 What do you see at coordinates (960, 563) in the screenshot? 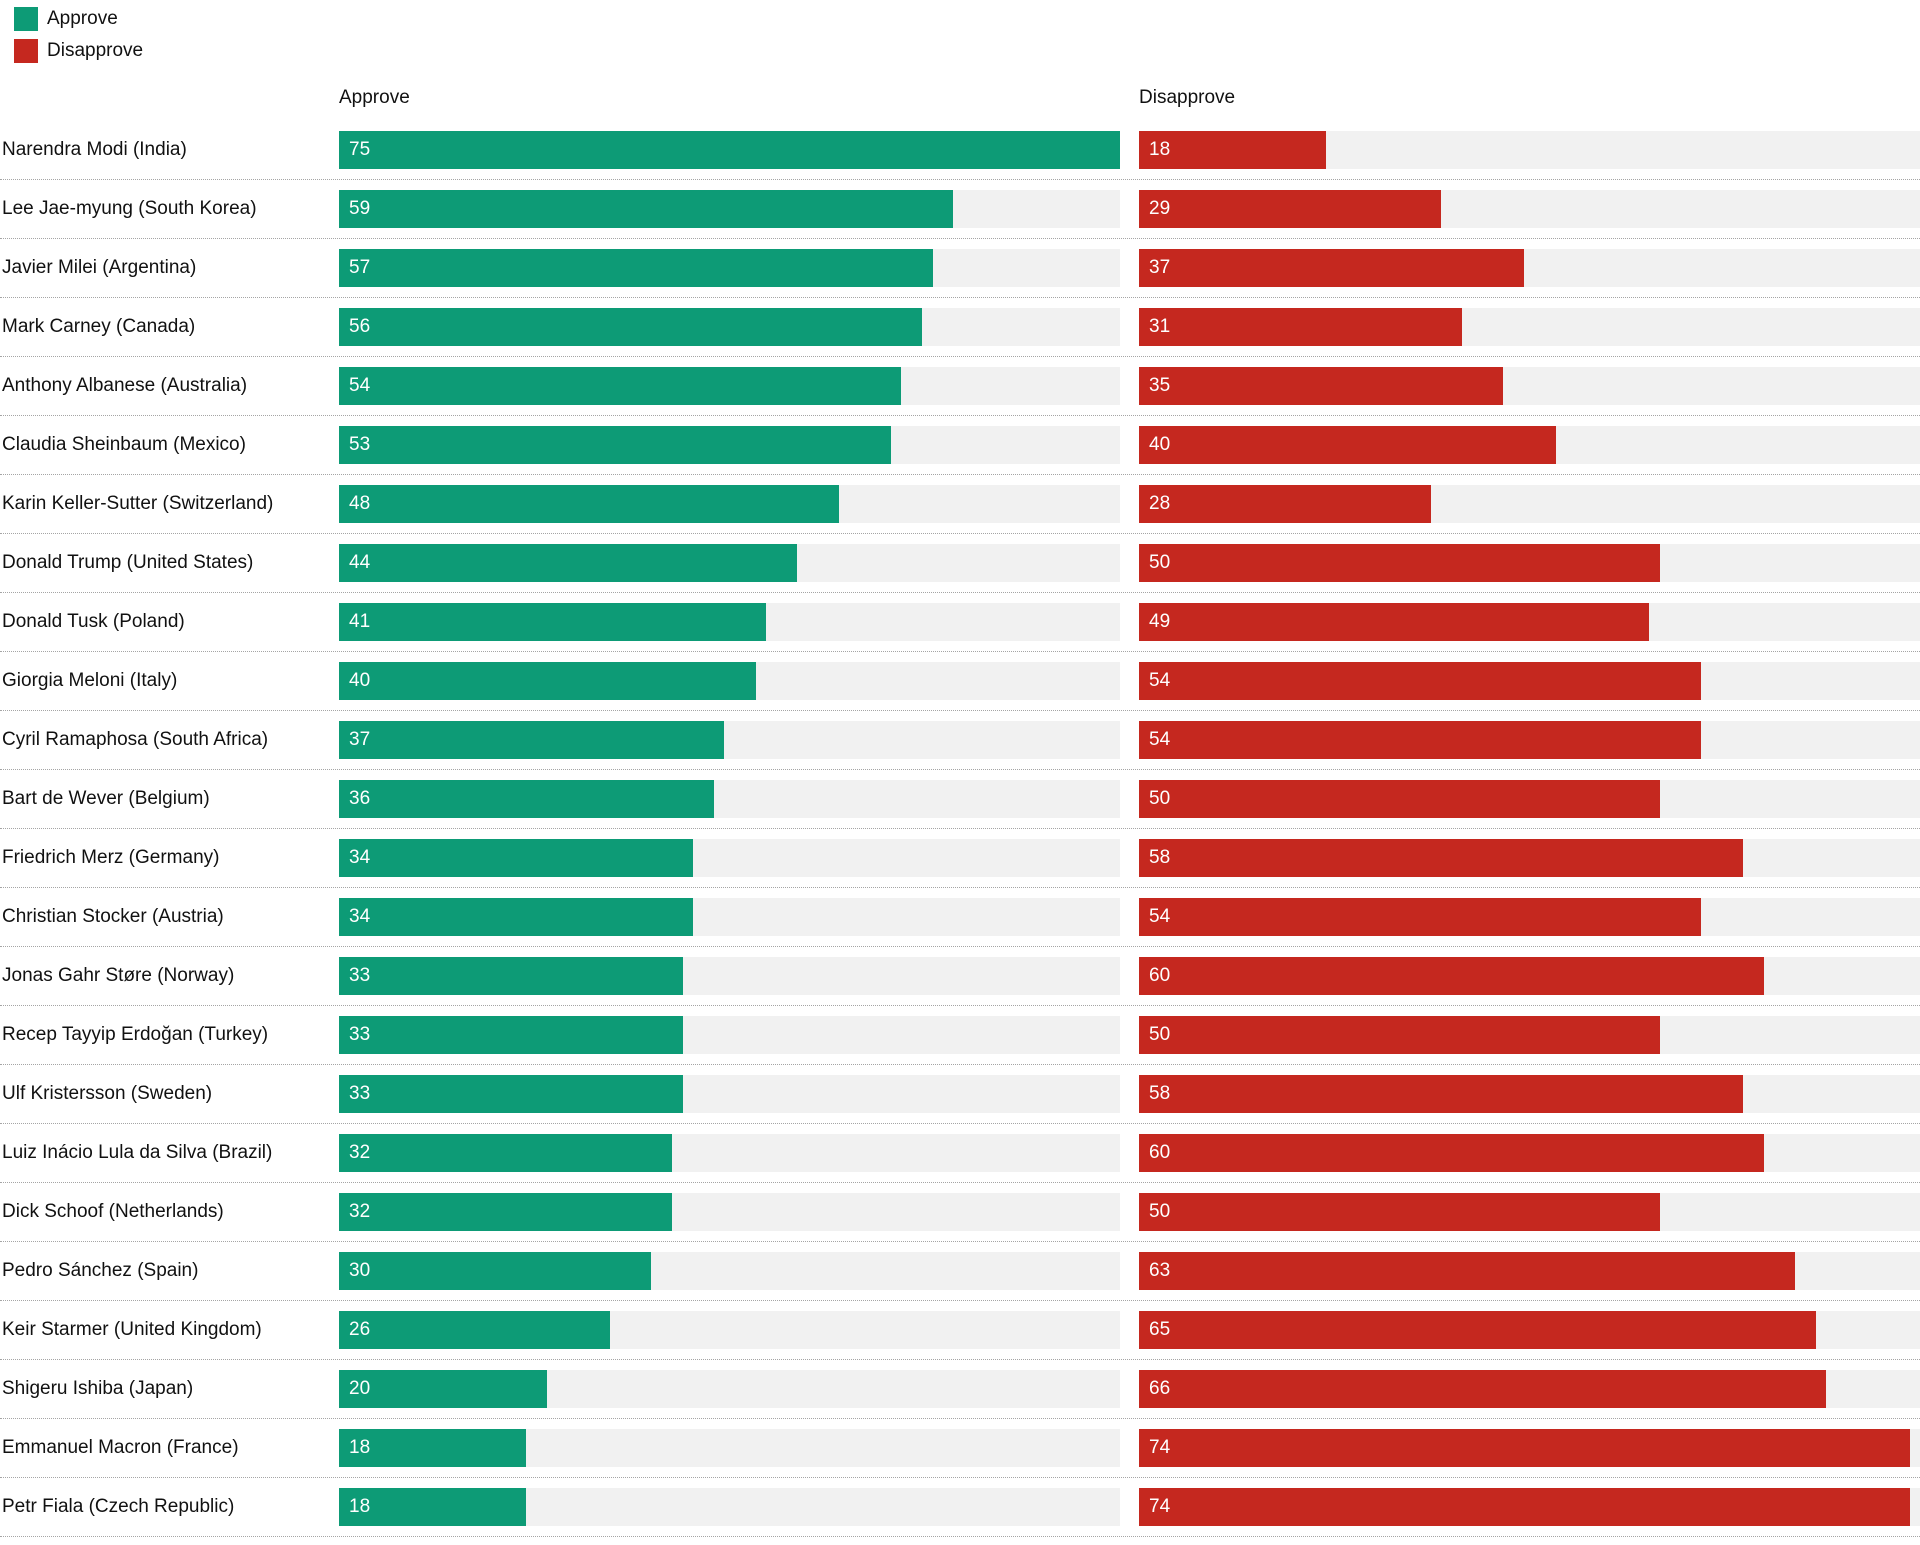
I see `table-row: Donald Trump (United States) 44 50` at bounding box center [960, 563].